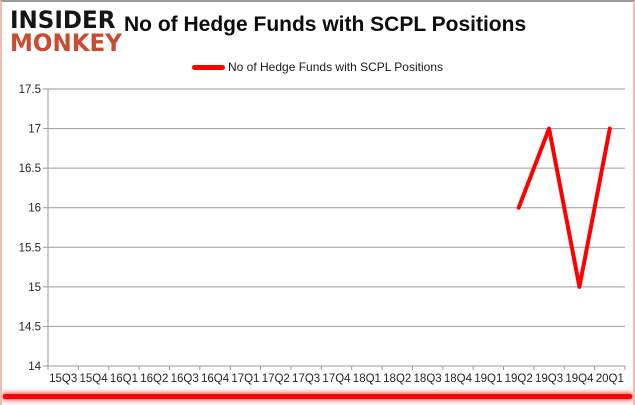  I want to click on x-tick-label: 19Q1, so click(488, 379).